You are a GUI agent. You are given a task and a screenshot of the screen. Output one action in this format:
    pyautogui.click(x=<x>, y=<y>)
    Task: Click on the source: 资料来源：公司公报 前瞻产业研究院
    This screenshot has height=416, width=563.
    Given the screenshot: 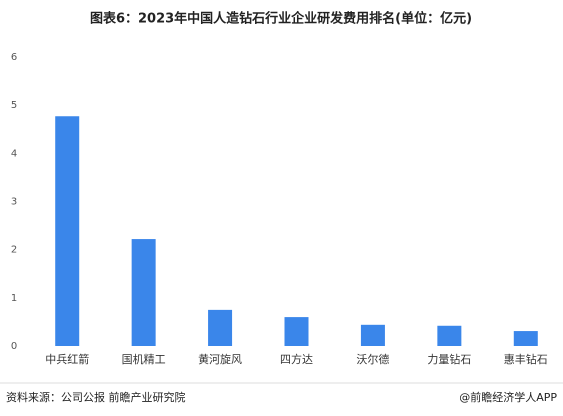 What is the action you would take?
    pyautogui.click(x=96, y=397)
    